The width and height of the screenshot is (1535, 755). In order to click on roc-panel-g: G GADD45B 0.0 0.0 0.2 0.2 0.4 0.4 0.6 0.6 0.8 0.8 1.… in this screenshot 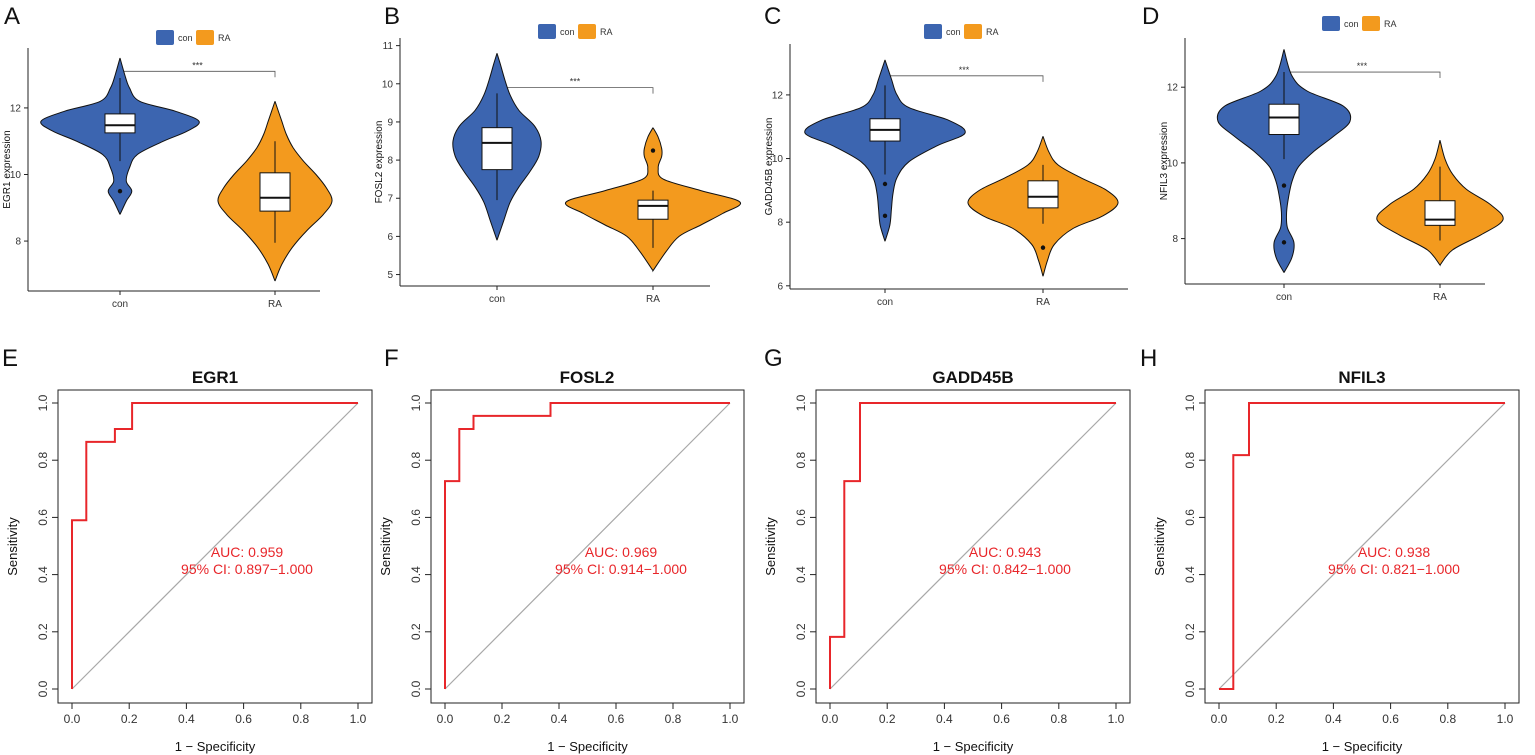, I will do `click(947, 549)`.